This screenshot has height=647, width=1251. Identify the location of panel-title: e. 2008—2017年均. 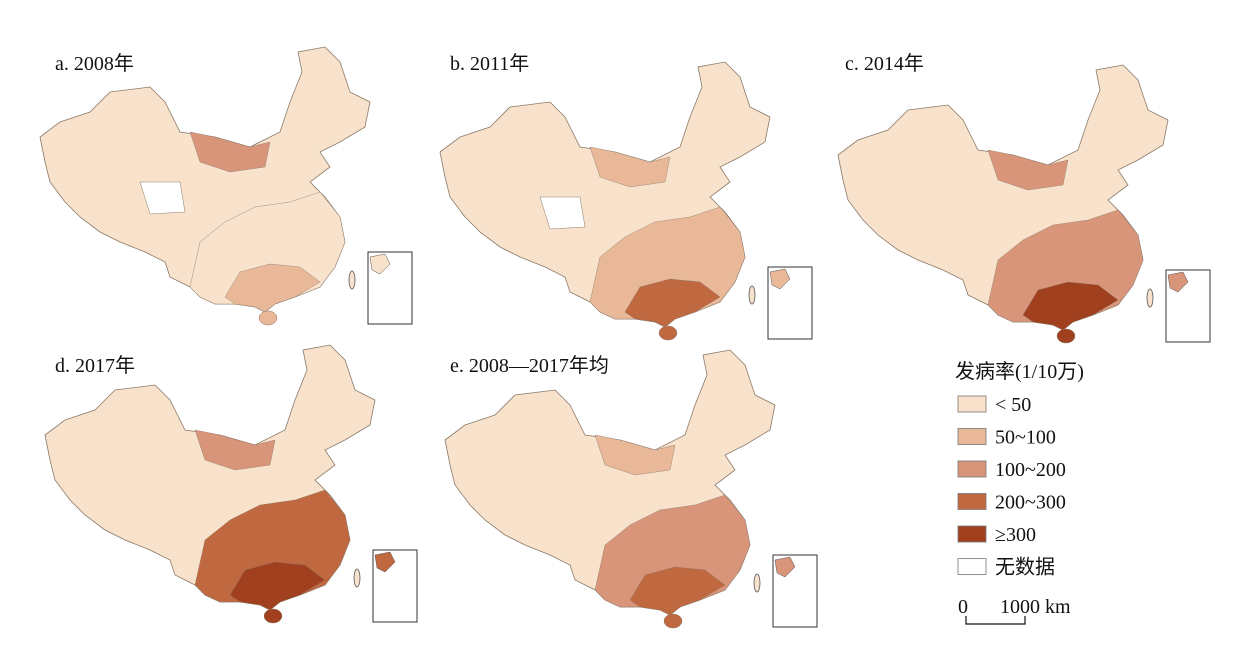
(529, 365).